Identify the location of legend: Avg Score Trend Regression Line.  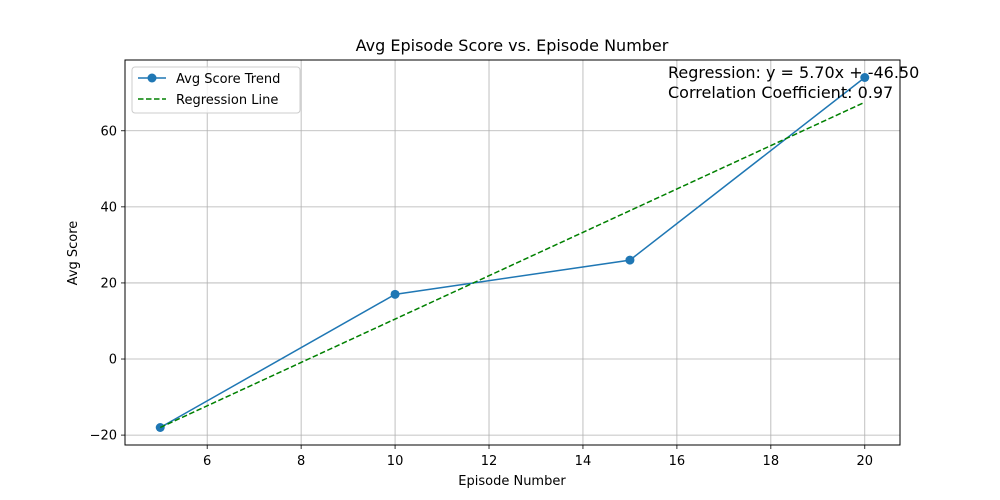
(216, 90).